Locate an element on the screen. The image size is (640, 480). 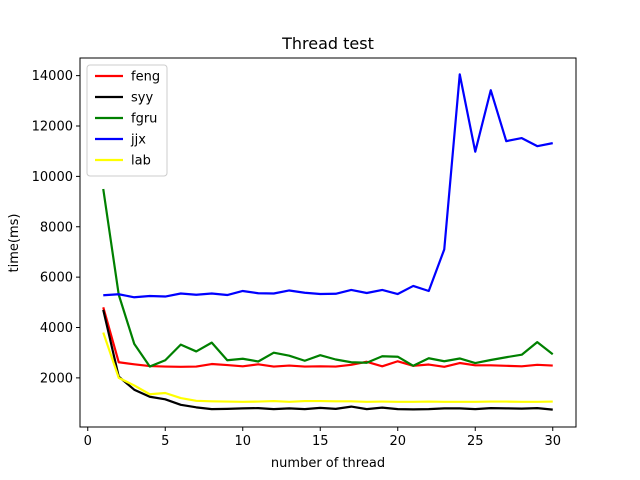
x-tick-label: 15 is located at coordinates (320, 441).